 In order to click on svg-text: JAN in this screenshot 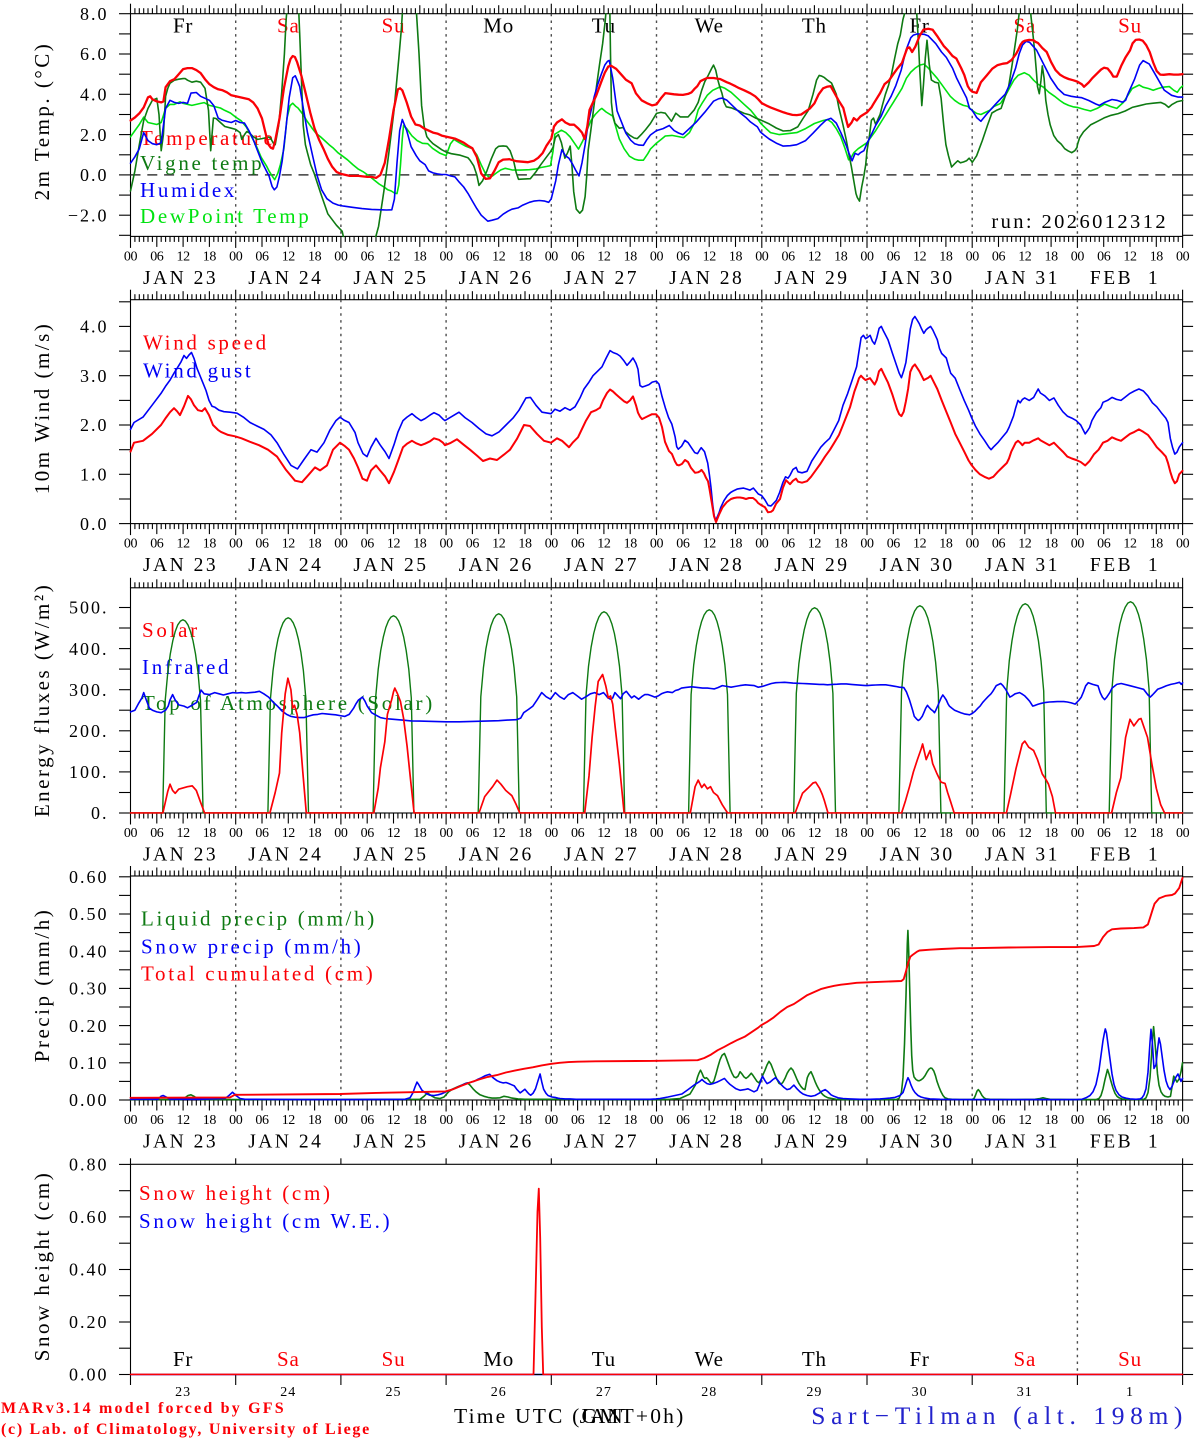, I will do `click(602, 1416)`.